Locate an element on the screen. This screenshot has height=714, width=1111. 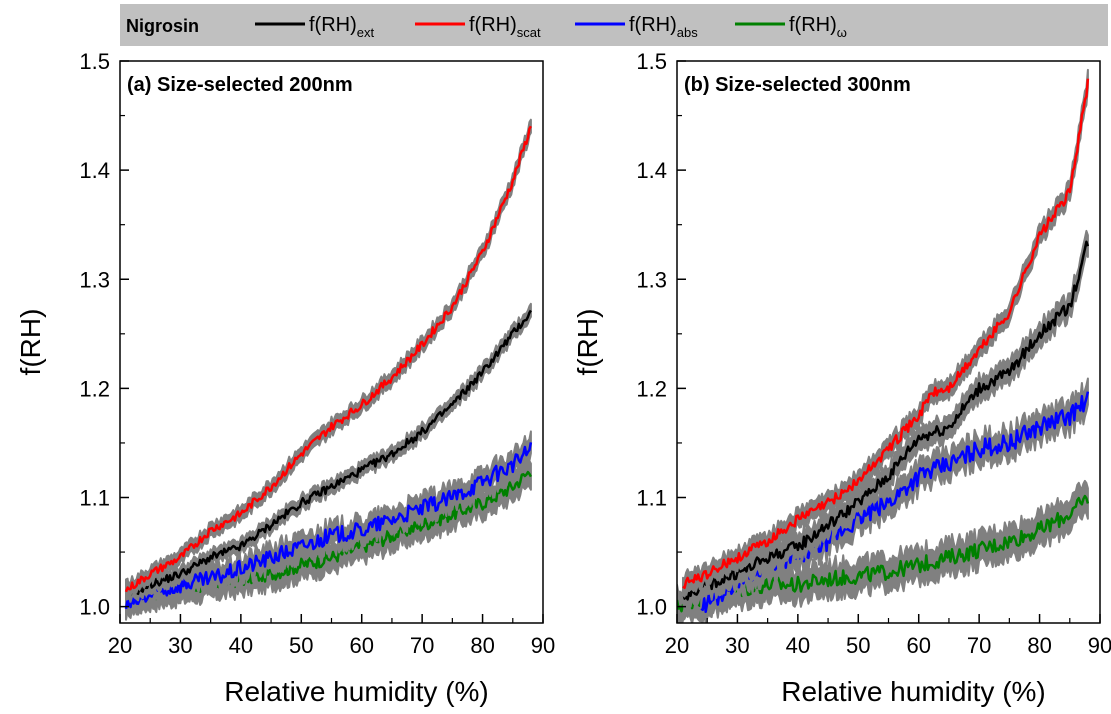
y-tick-label-b: 1.2 is located at coordinates (651, 388).